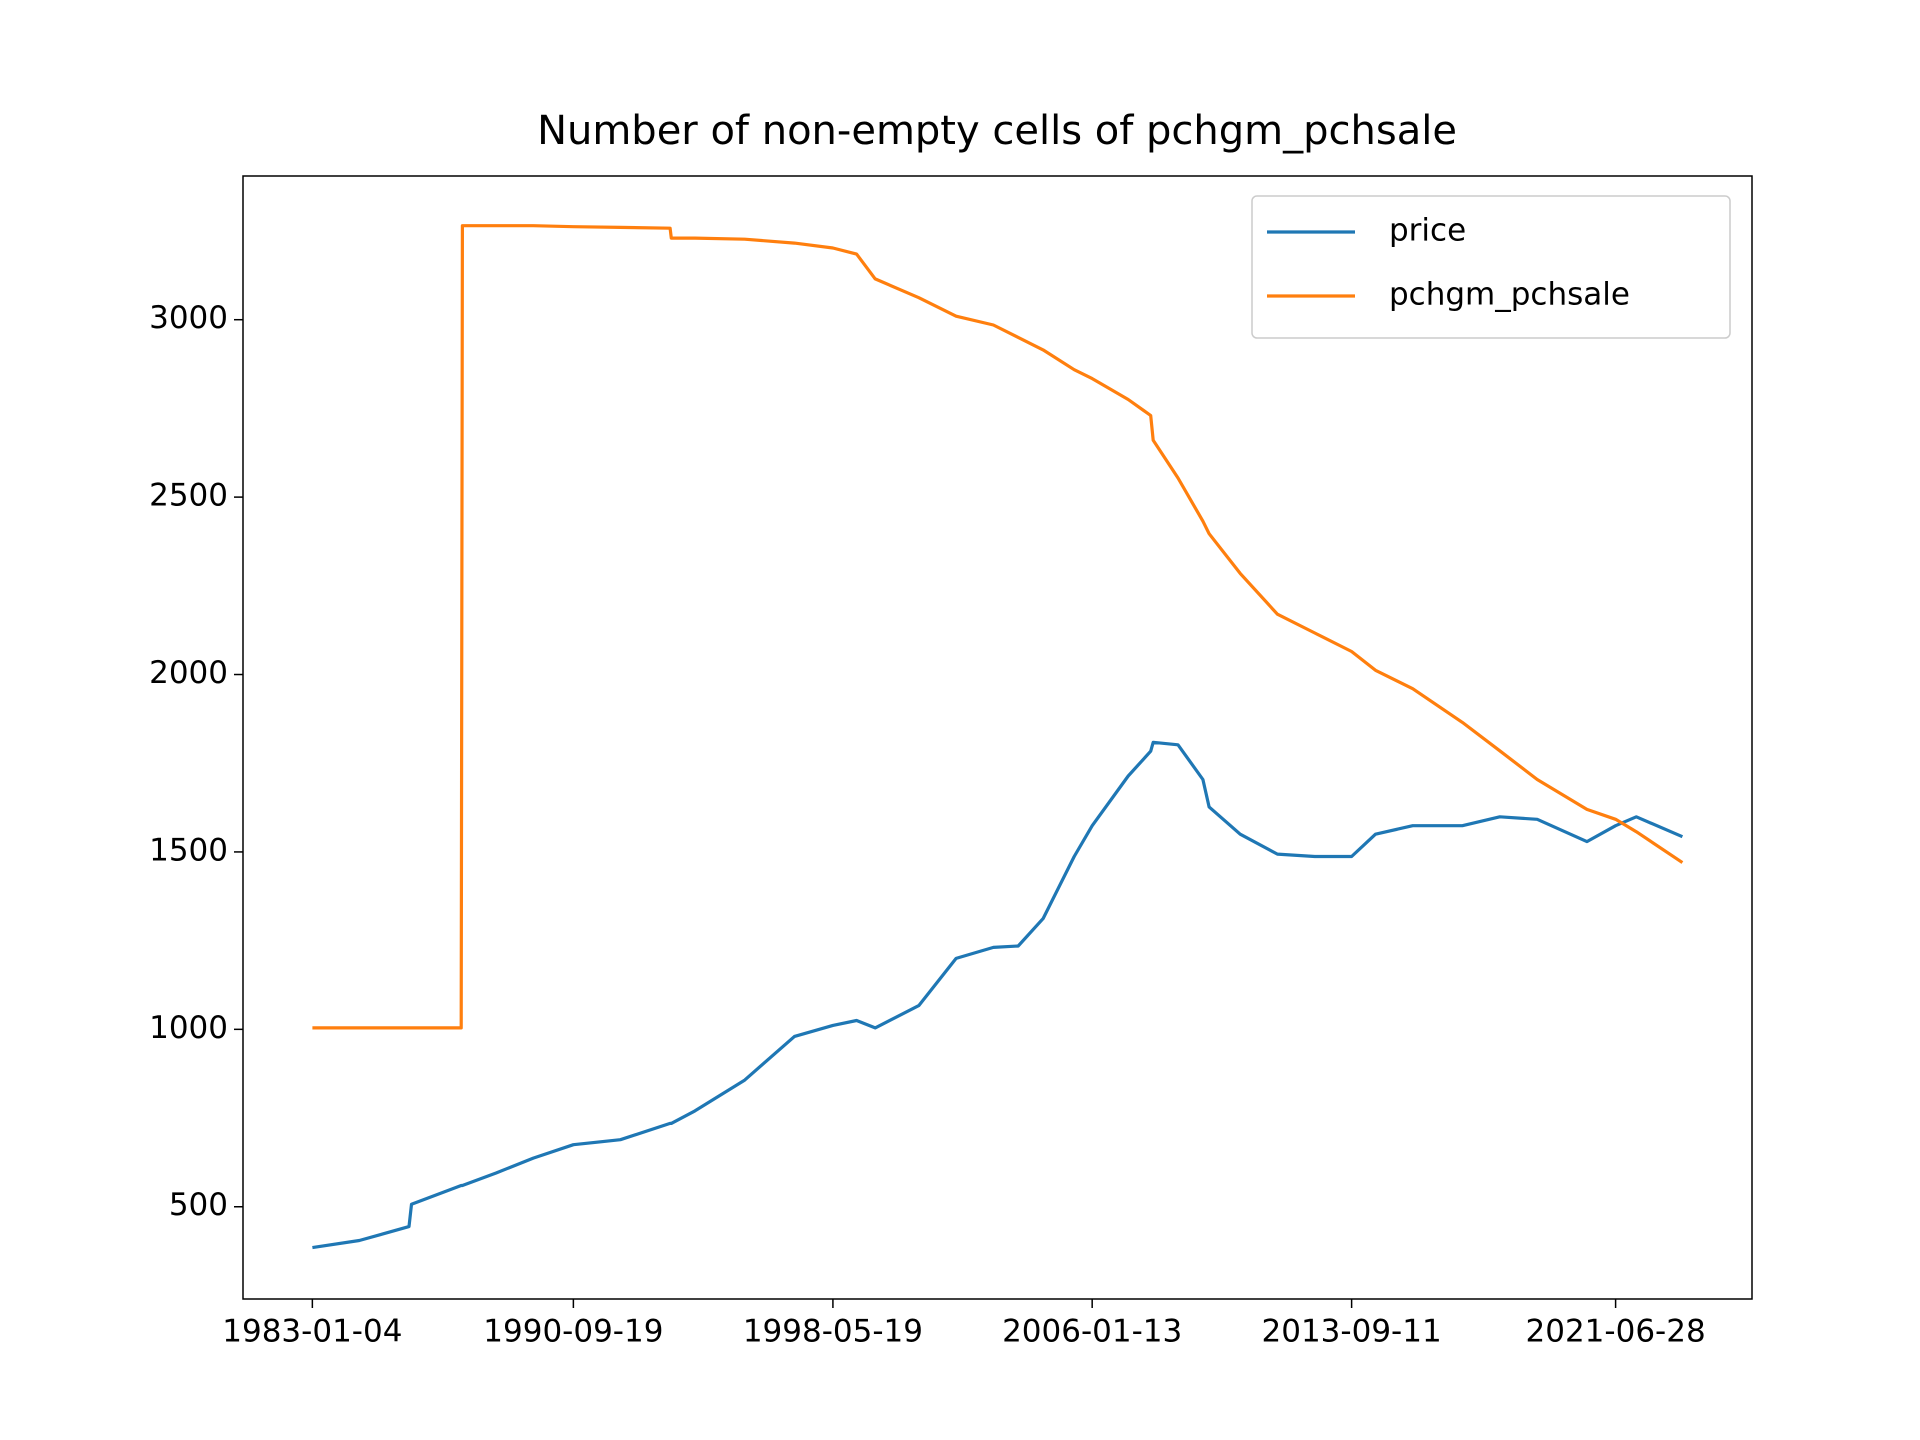 The image size is (1920, 1440). What do you see at coordinates (1427, 231) in the screenshot?
I see `legend-label: price` at bounding box center [1427, 231].